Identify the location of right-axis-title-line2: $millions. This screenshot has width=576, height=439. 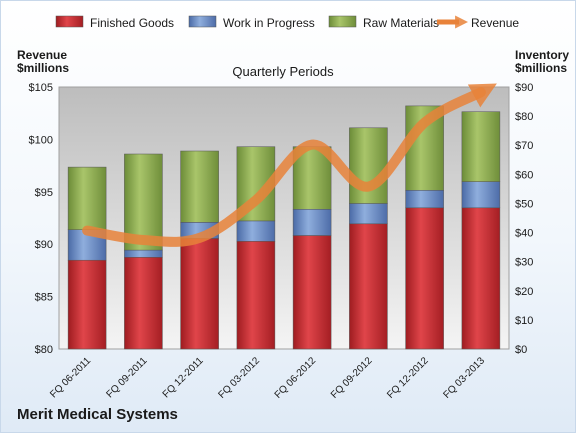
(541, 68).